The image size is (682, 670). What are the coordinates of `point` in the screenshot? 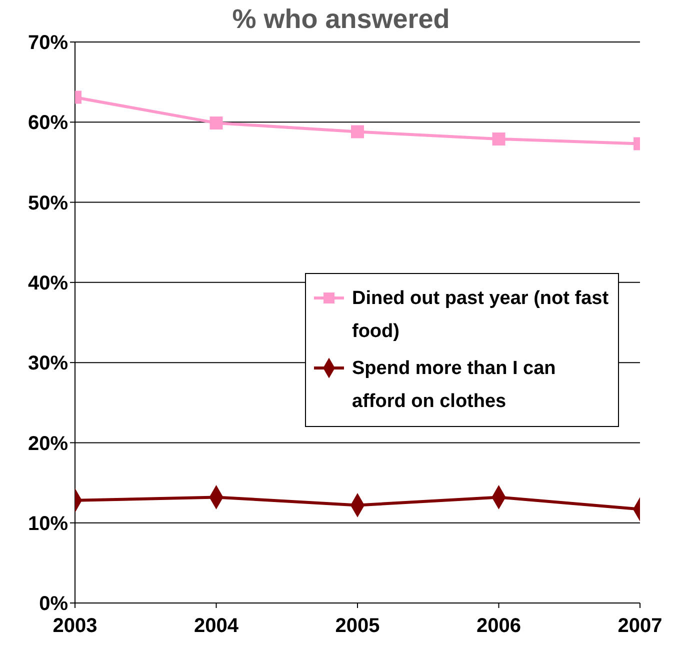 It's located at (357, 131).